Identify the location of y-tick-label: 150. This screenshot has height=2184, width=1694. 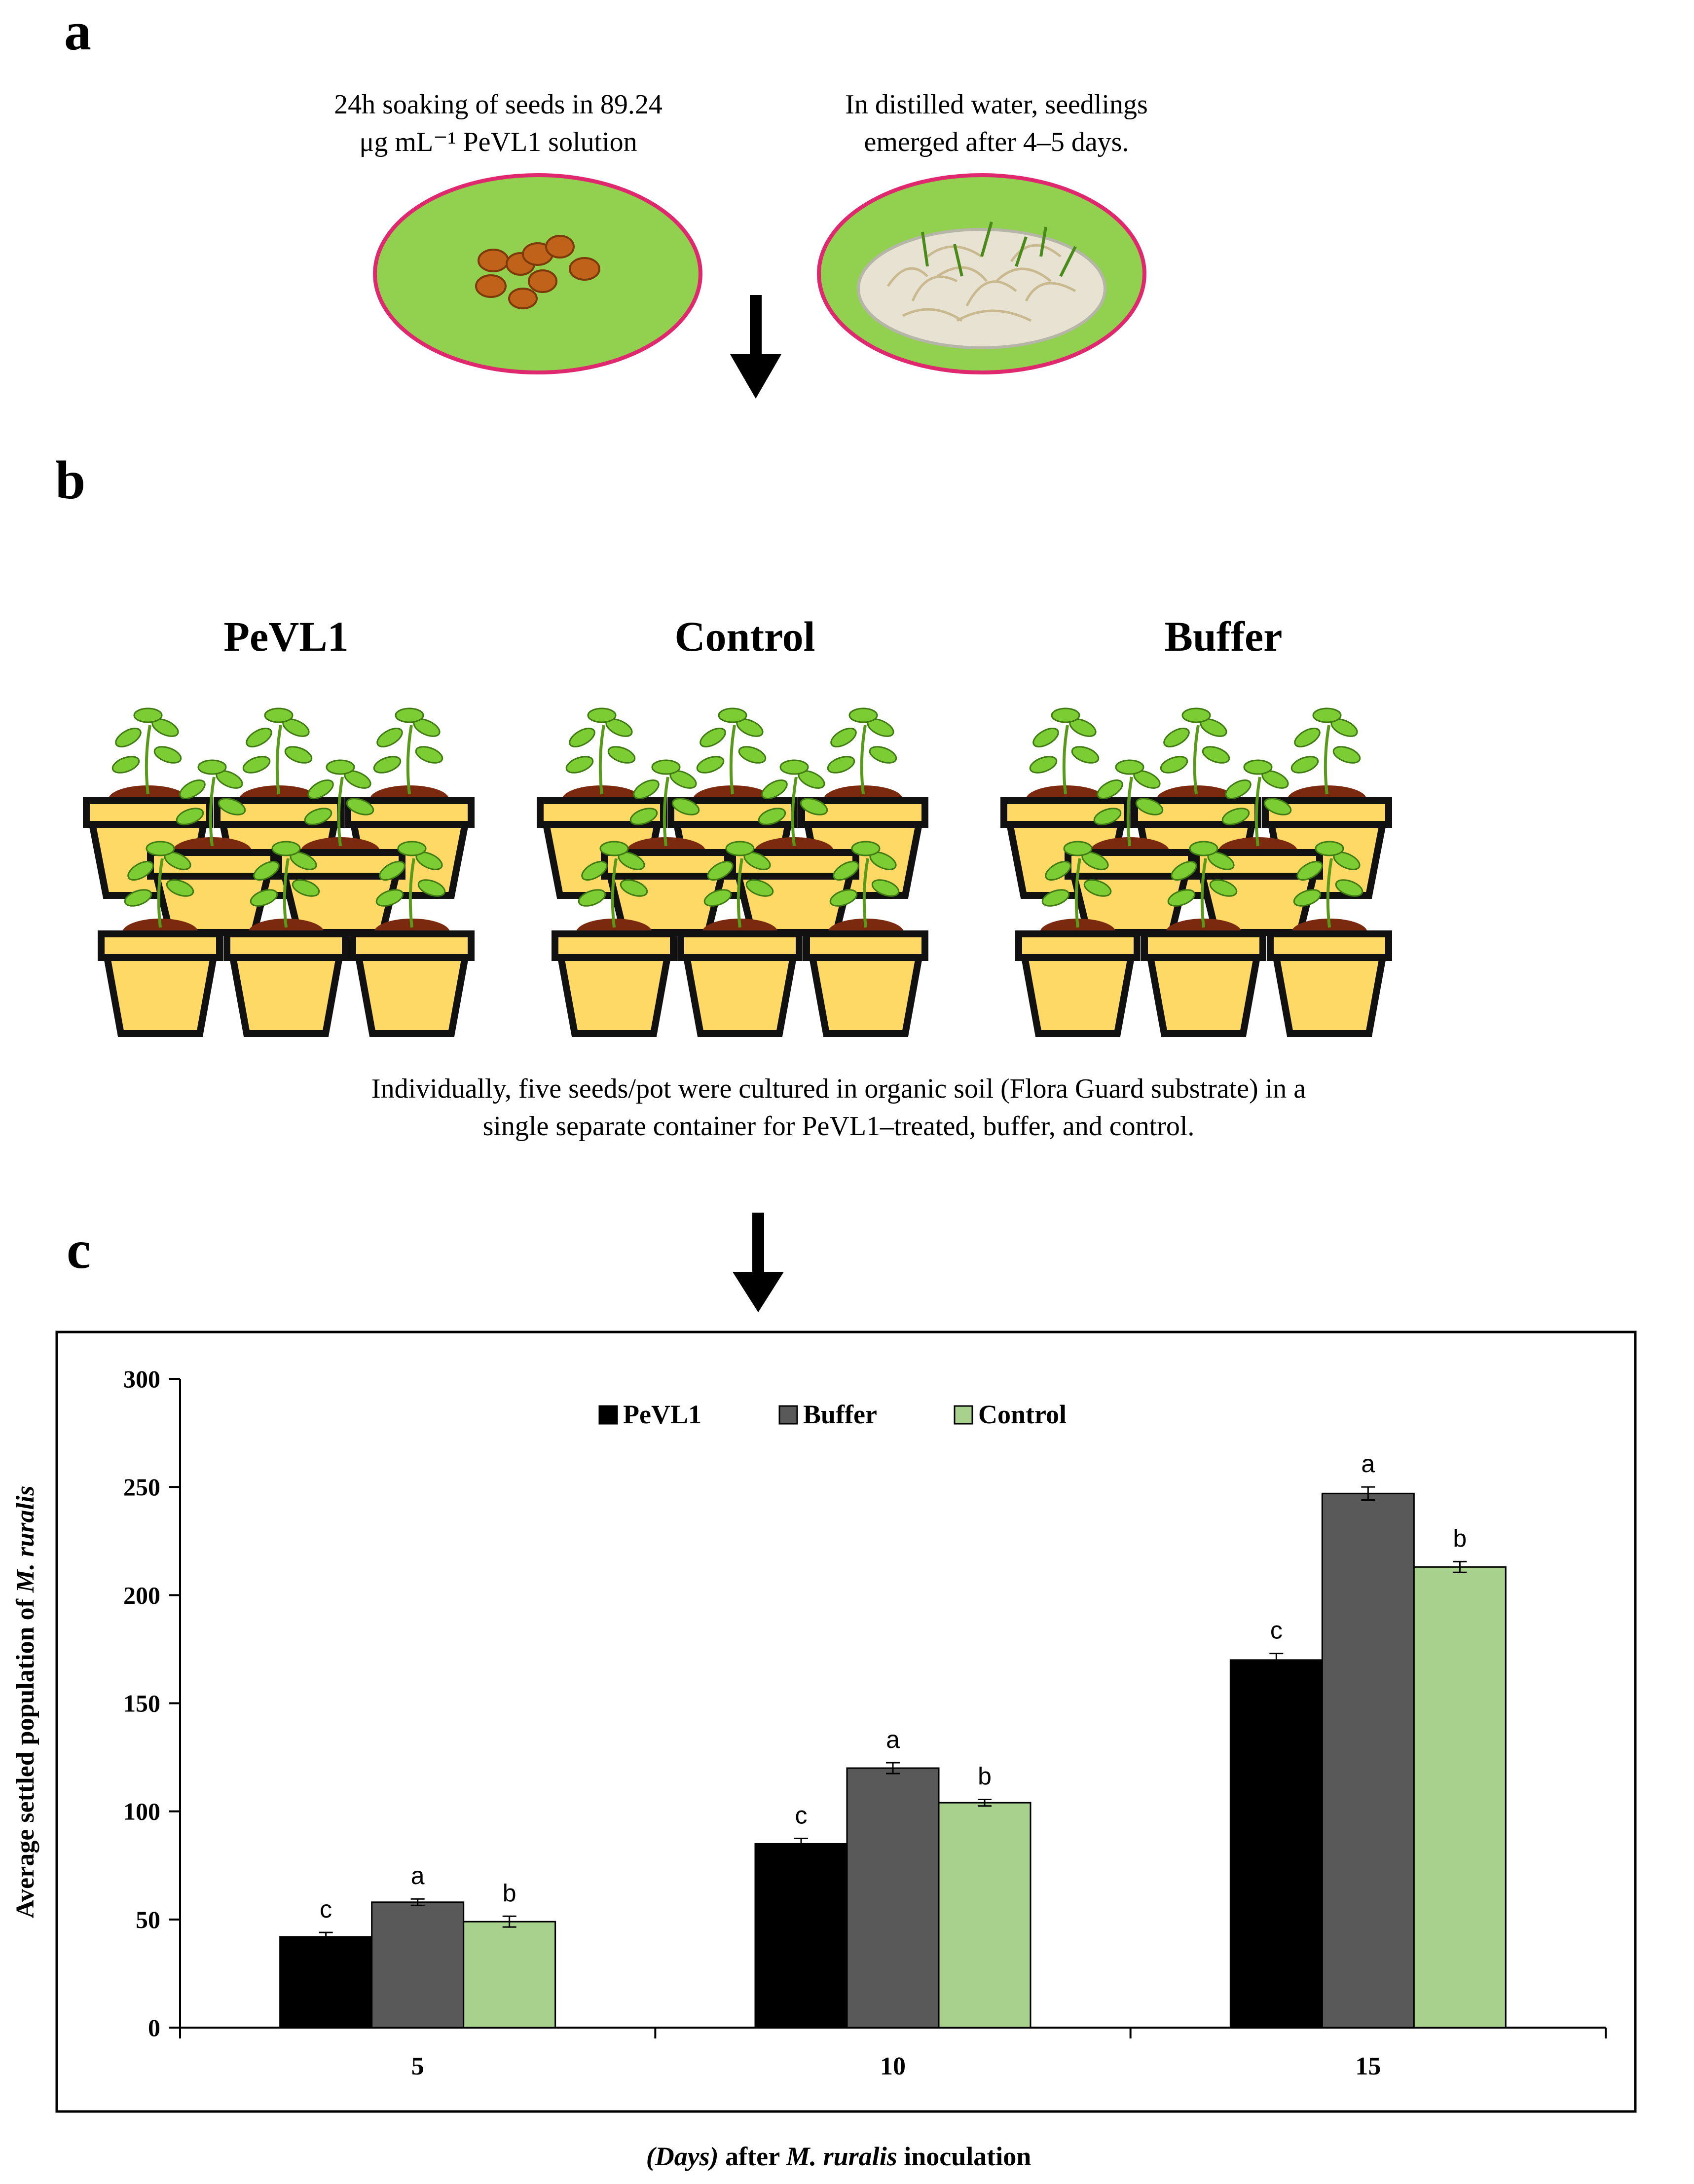
(141, 1703).